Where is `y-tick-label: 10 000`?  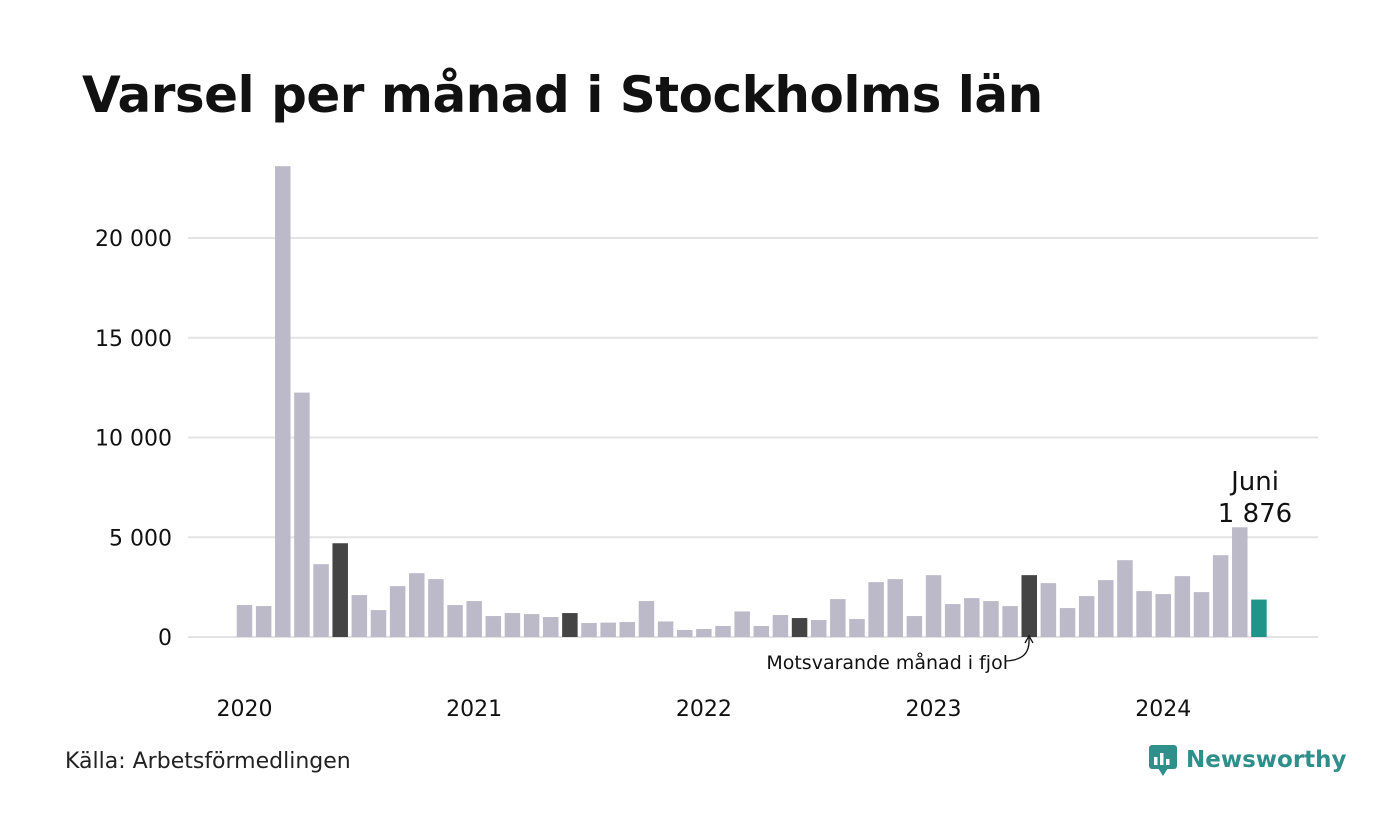 y-tick-label: 10 000 is located at coordinates (133, 439).